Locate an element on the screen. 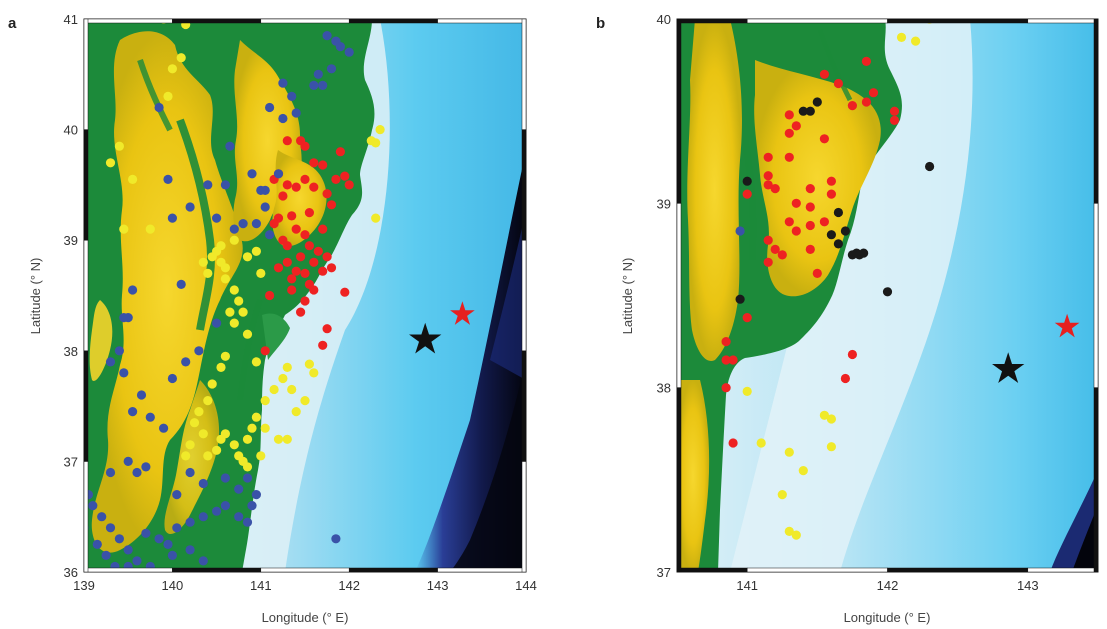  y-tick-label: 38 is located at coordinates (71, 351).